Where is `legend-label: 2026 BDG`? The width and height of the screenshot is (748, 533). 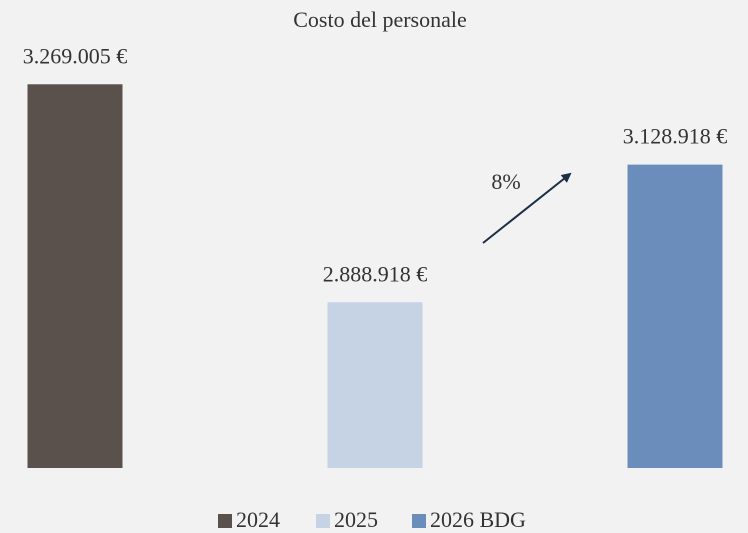
legend-label: 2026 BDG is located at coordinates (478, 519).